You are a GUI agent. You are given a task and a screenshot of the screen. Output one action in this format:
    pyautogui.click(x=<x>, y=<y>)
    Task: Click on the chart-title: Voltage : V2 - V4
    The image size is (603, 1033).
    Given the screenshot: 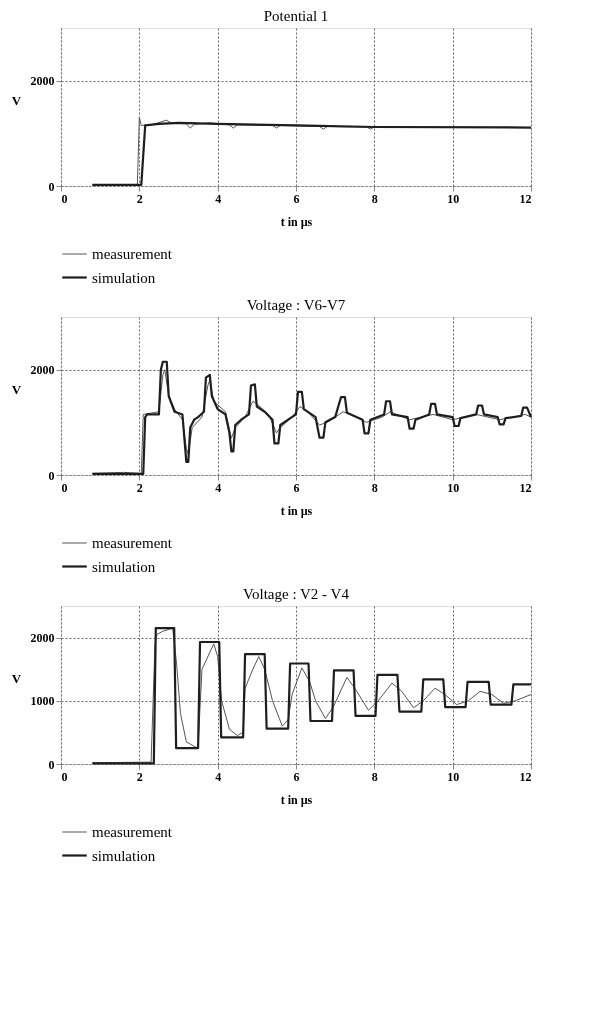 What is the action you would take?
    pyautogui.click(x=296, y=594)
    